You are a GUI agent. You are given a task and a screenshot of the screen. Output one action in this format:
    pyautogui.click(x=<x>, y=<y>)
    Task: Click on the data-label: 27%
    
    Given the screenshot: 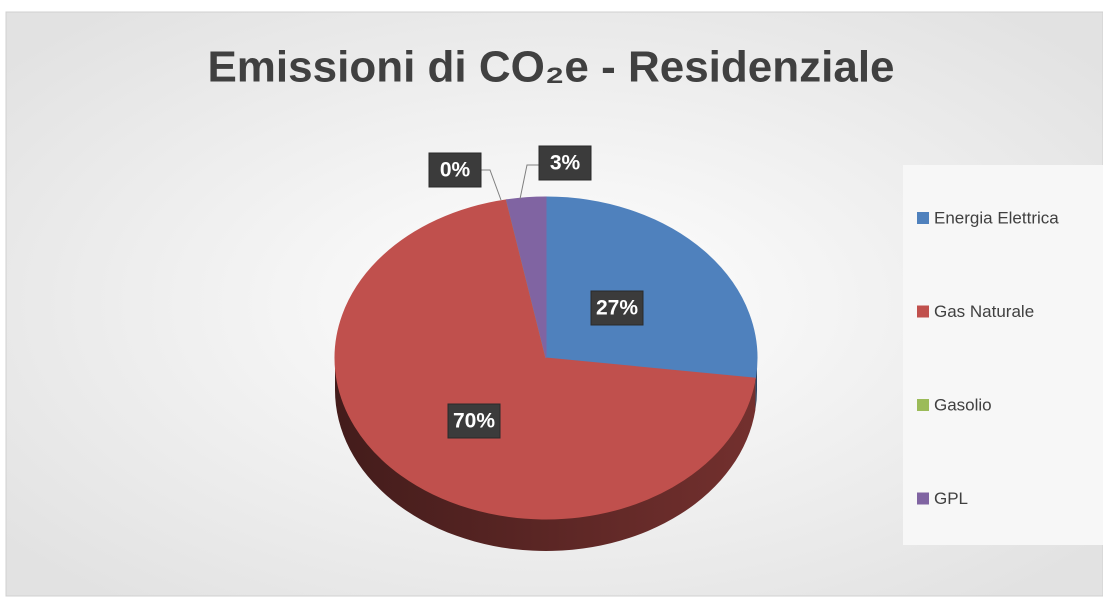 What is the action you would take?
    pyautogui.click(x=617, y=308)
    